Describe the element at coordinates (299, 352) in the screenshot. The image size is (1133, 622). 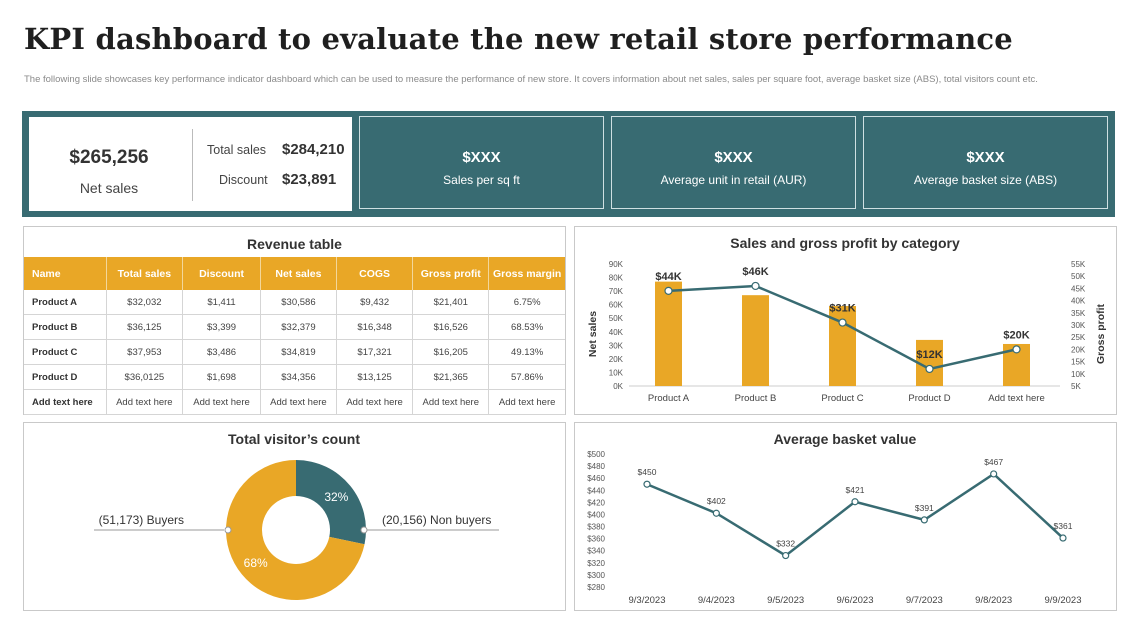
I see `table-cell: $34,819` at that location.